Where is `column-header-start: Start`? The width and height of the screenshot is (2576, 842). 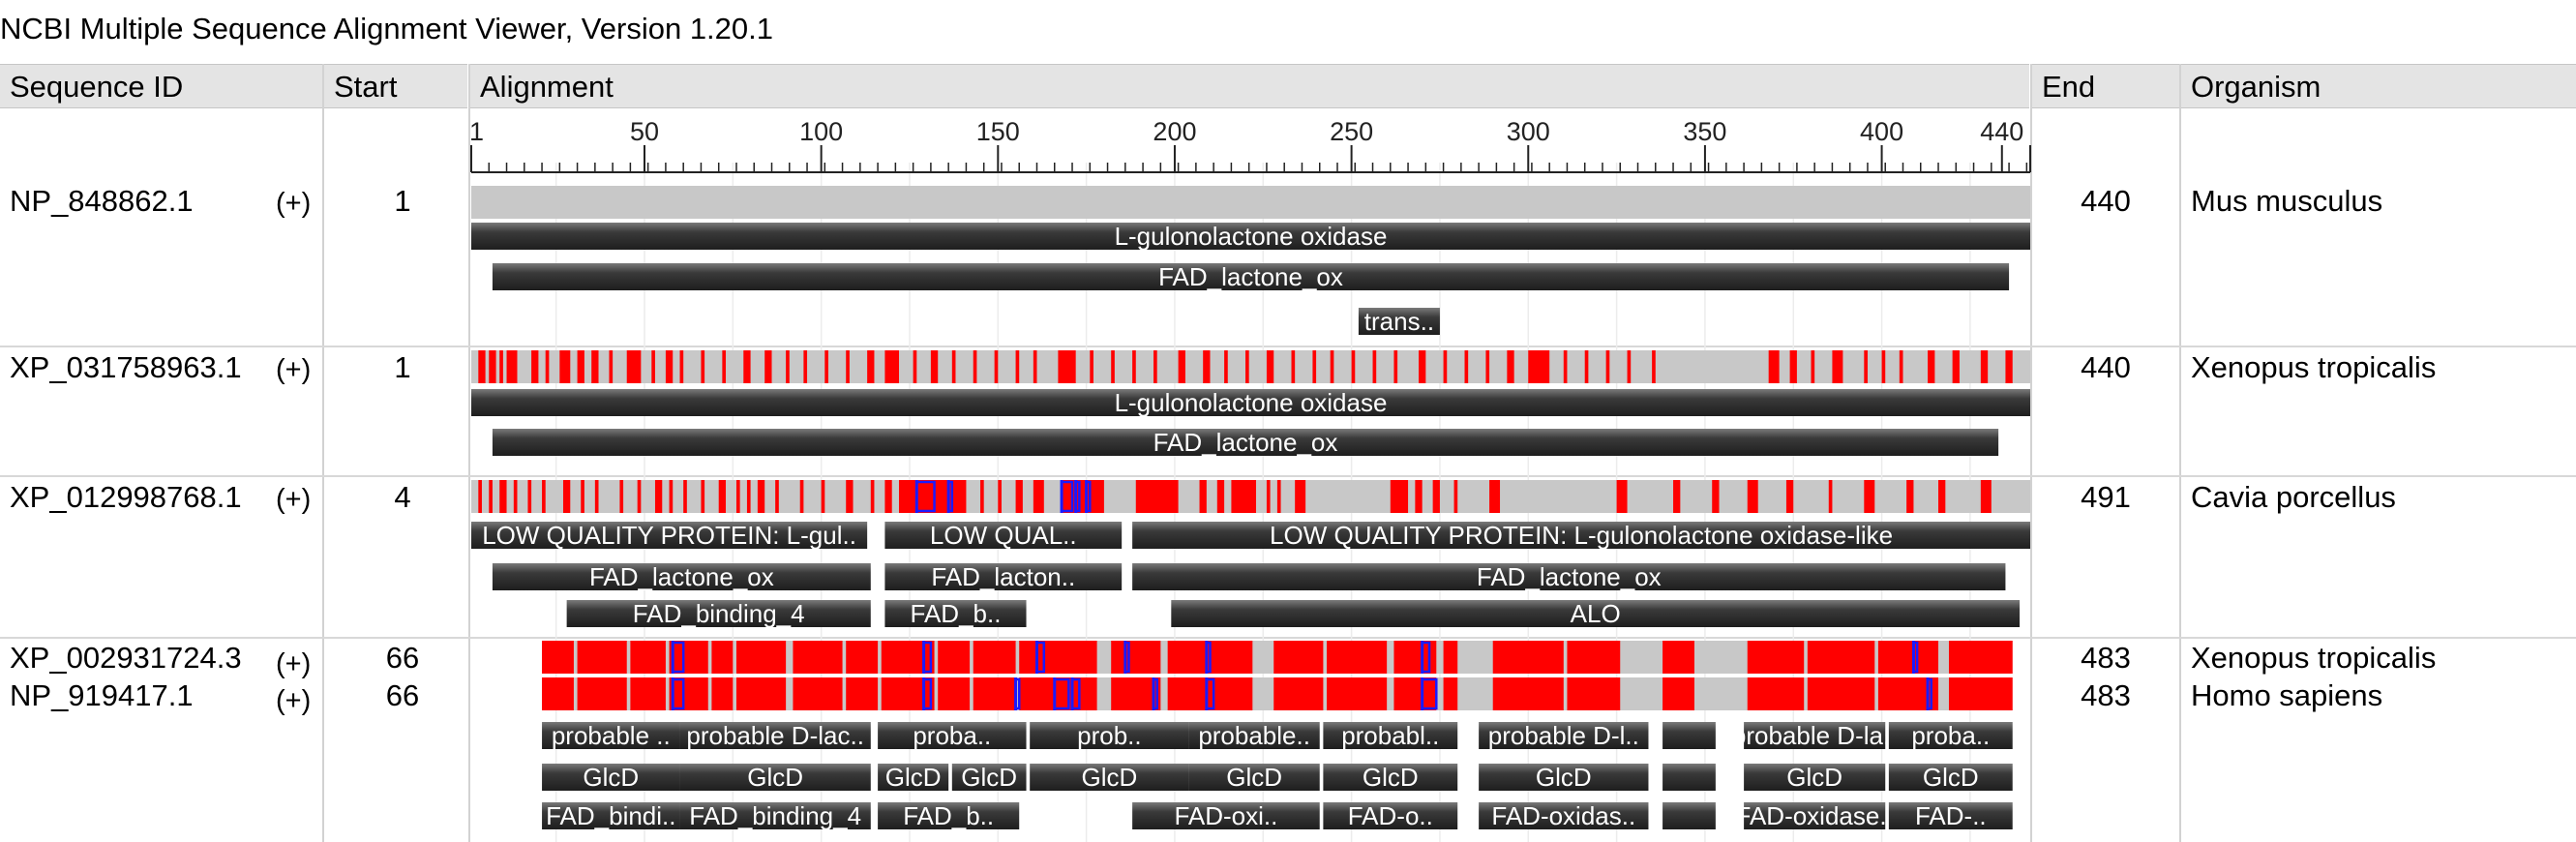 column-header-start: Start is located at coordinates (395, 86).